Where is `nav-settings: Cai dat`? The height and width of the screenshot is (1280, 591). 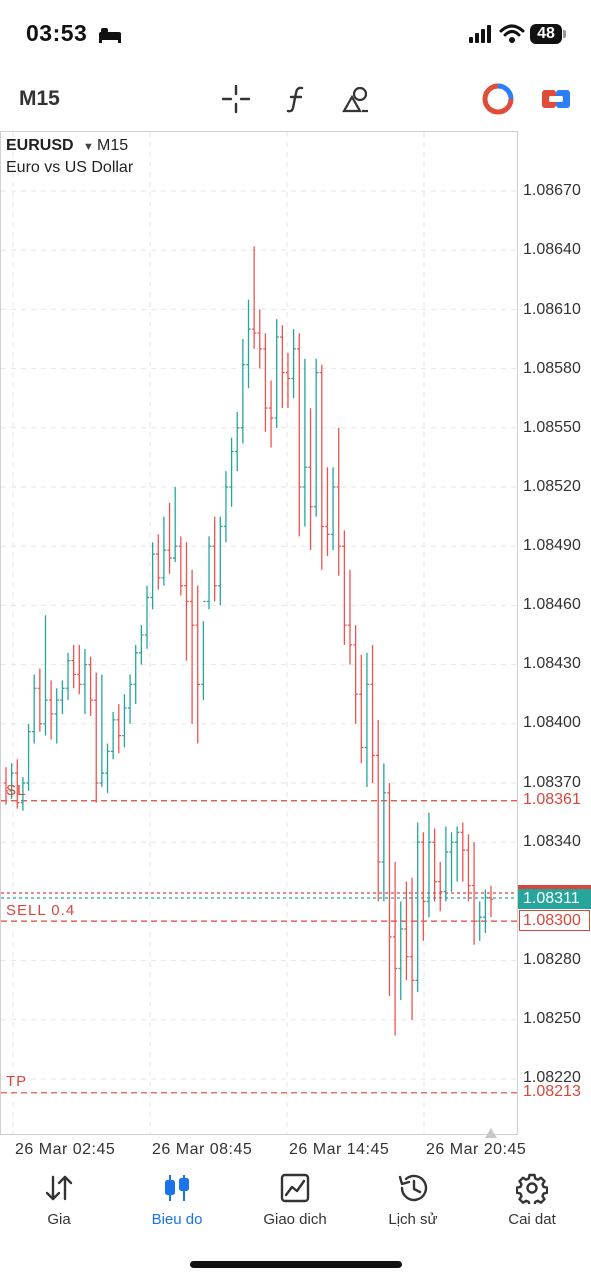 nav-settings: Cai dat is located at coordinates (532, 1199).